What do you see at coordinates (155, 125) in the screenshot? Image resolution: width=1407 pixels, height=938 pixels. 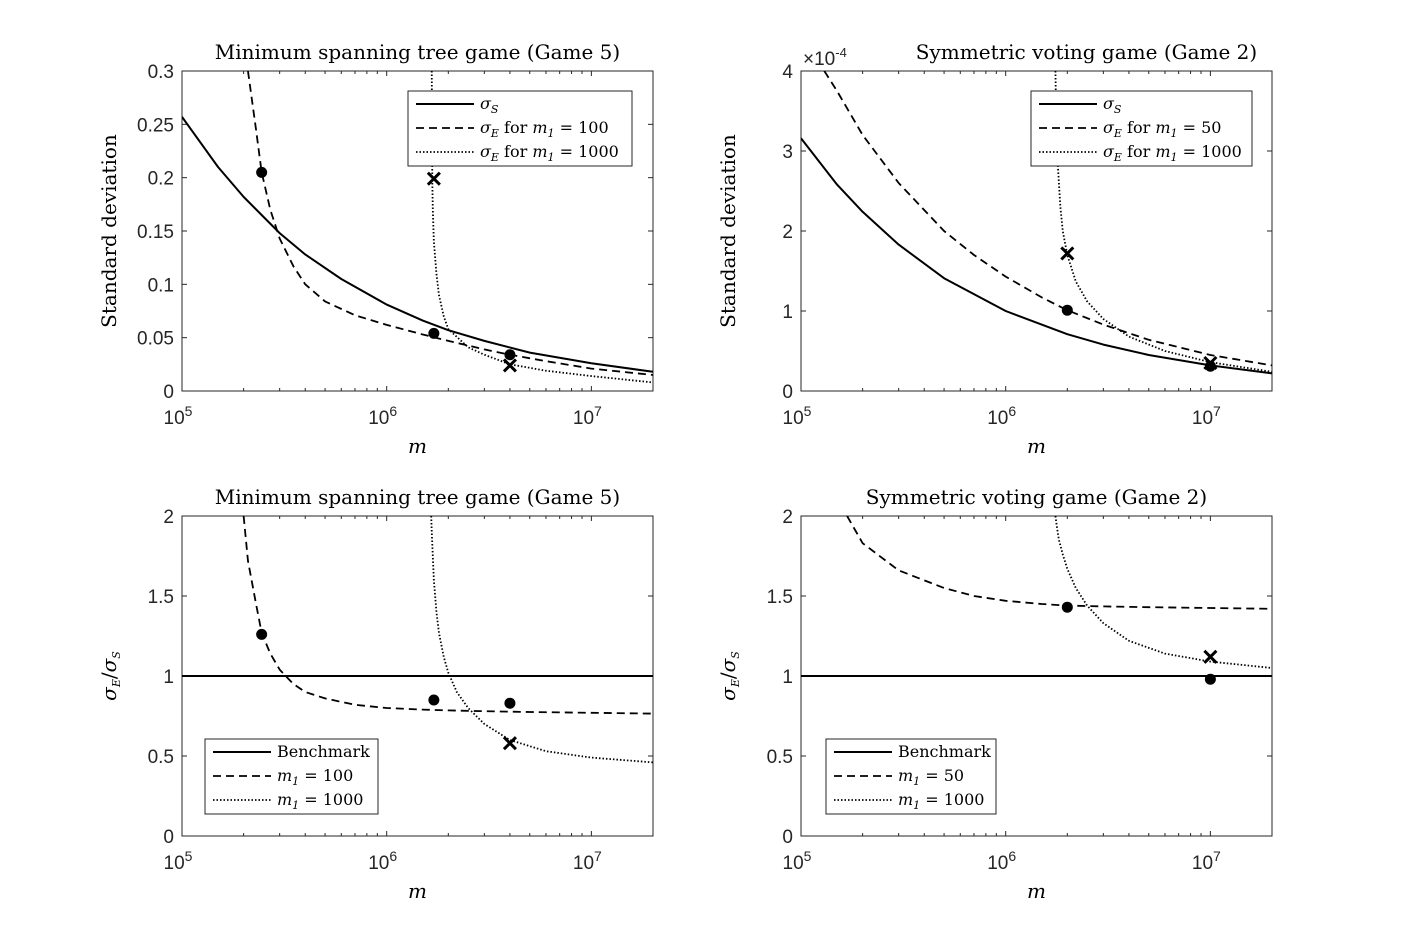 I see `y-tick-label: 0.25` at bounding box center [155, 125].